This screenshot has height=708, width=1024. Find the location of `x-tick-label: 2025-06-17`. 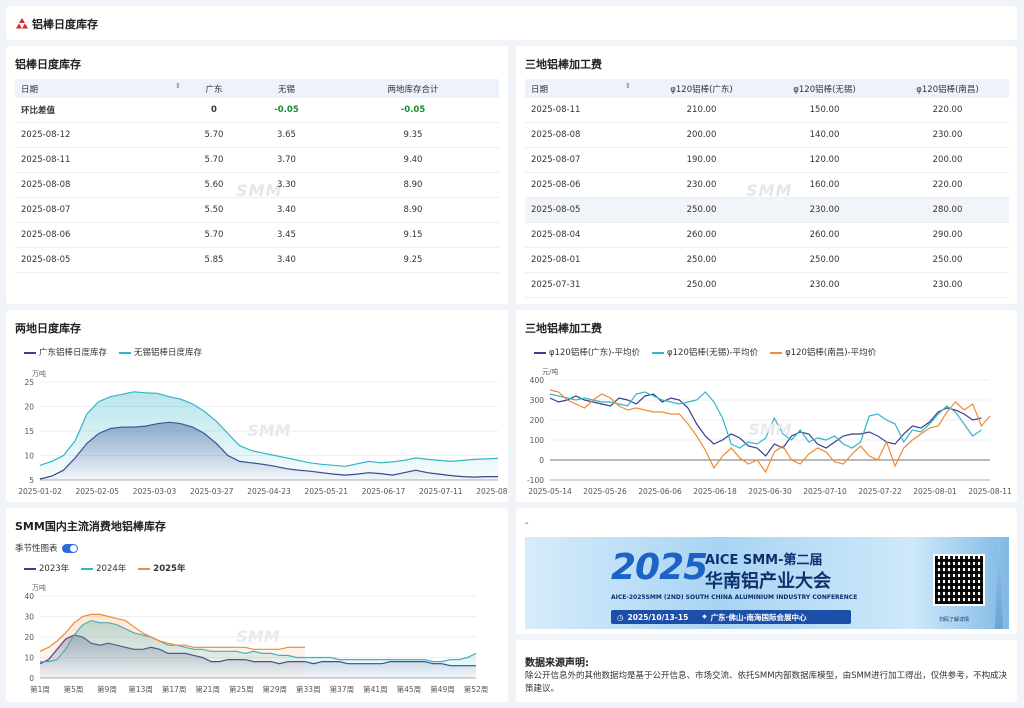

x-tick-label: 2025-06-17 is located at coordinates (384, 491).